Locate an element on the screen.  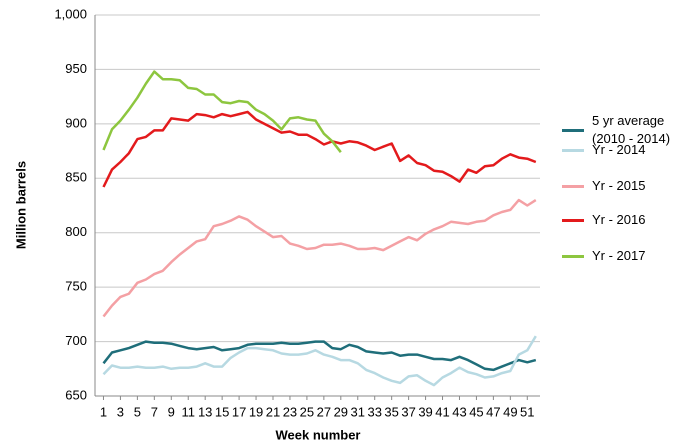
x-tick-label: 51 is located at coordinates (527, 411).